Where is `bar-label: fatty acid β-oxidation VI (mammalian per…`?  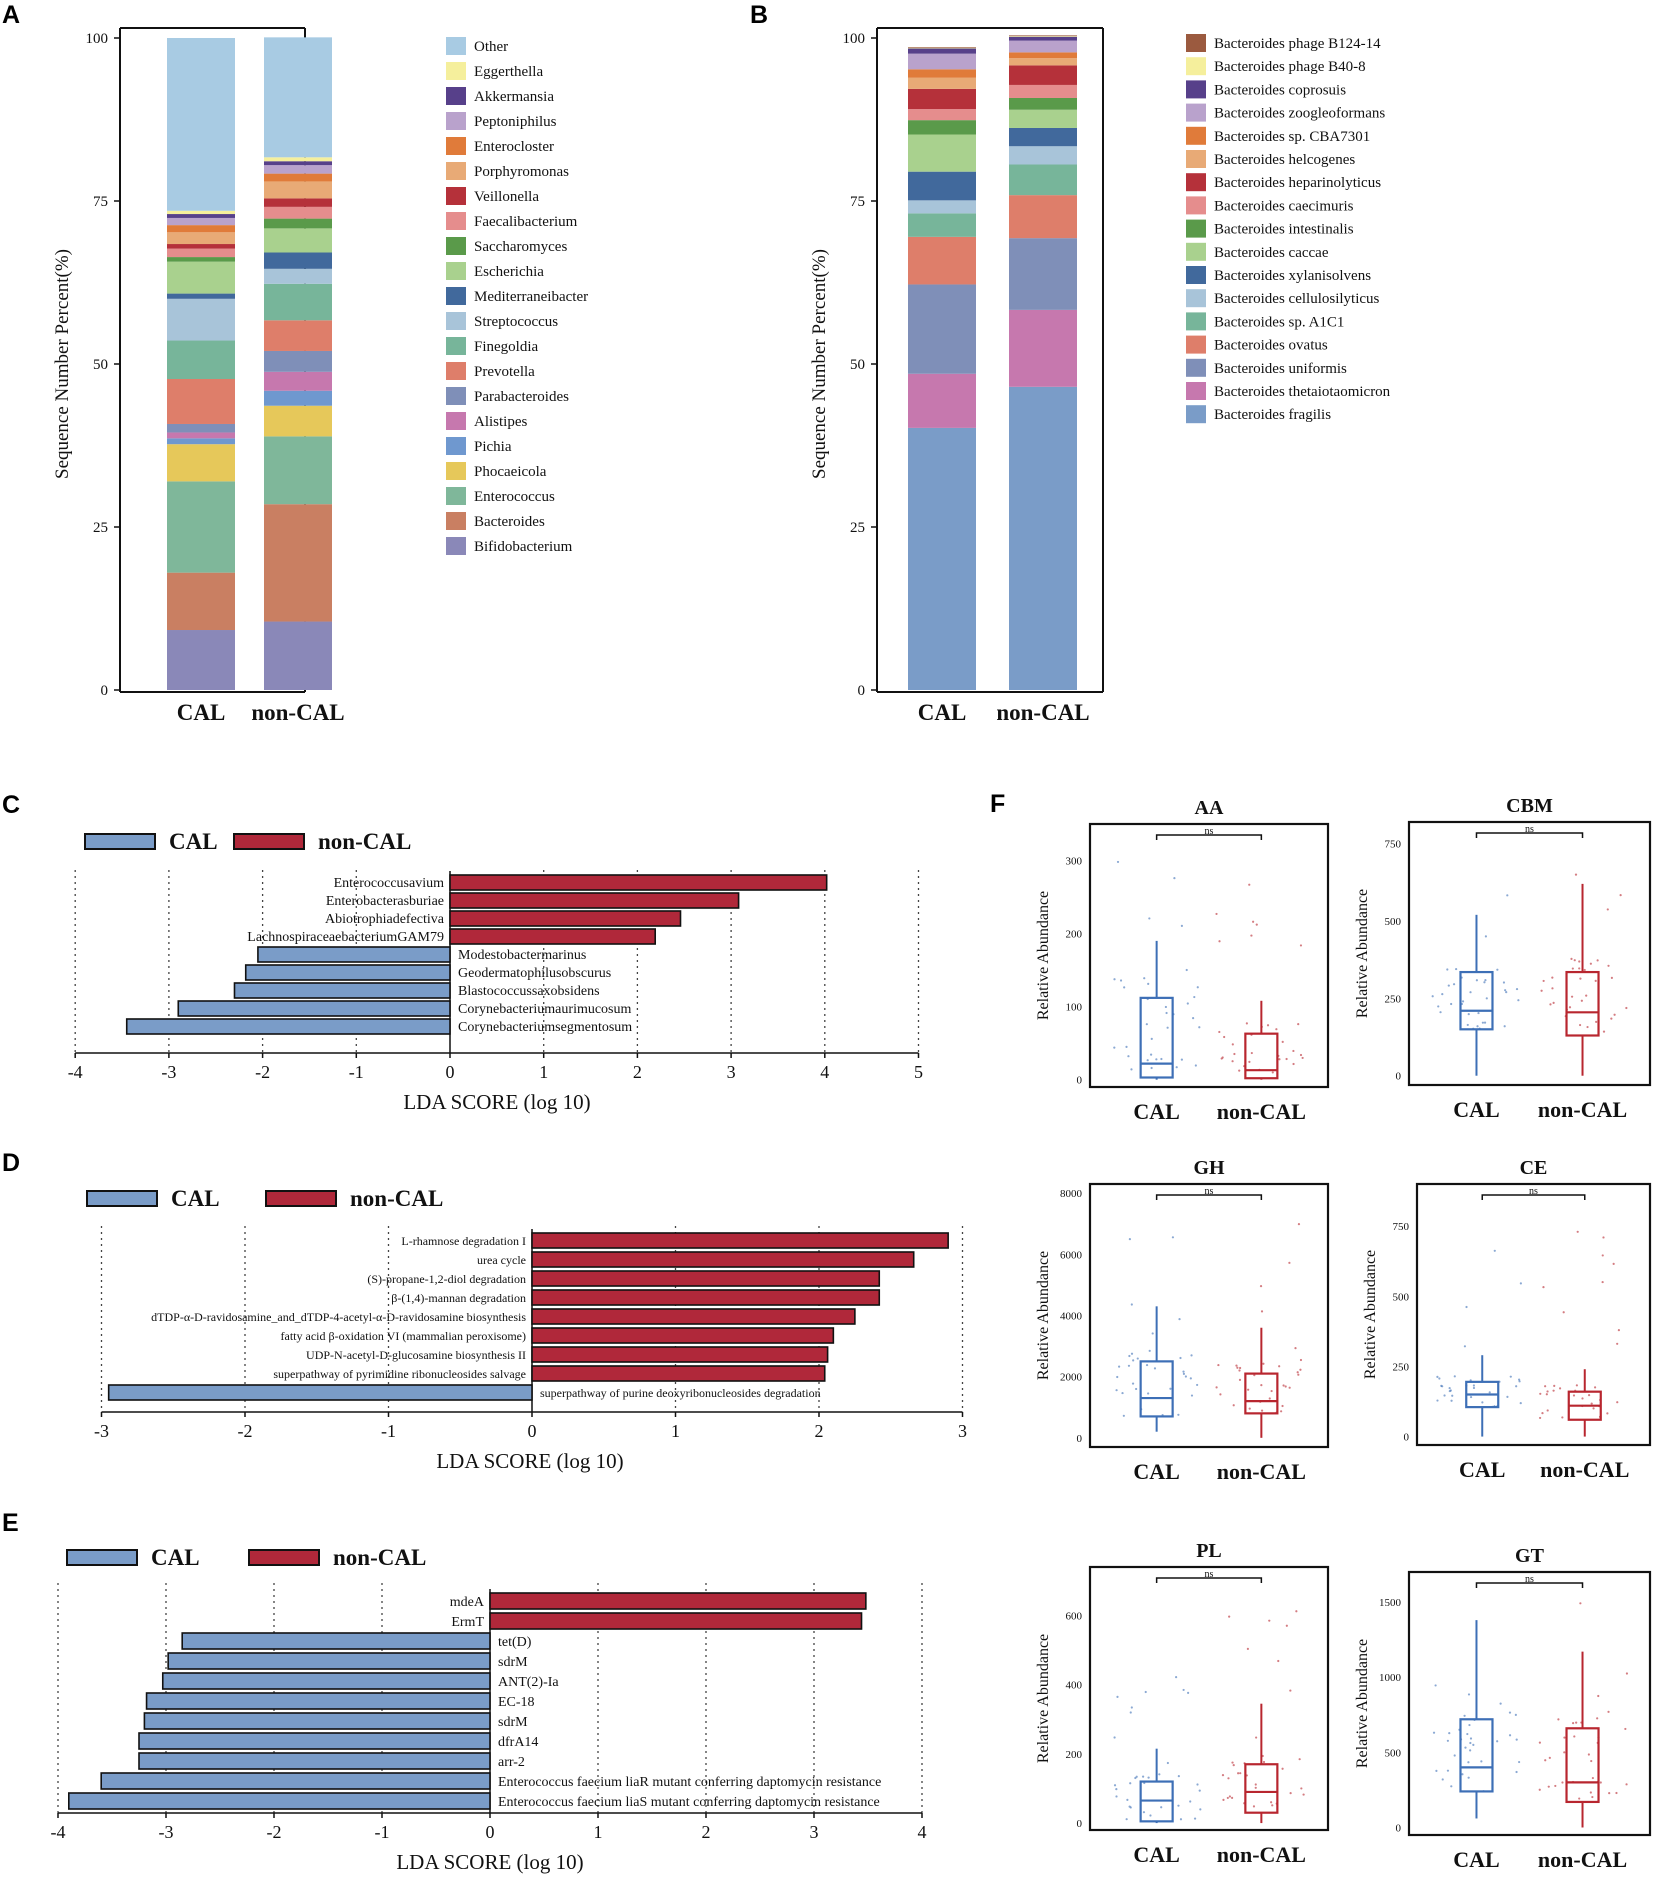 bar-label: fatty acid β-oxidation VI (mammalian per… is located at coordinates (403, 1336).